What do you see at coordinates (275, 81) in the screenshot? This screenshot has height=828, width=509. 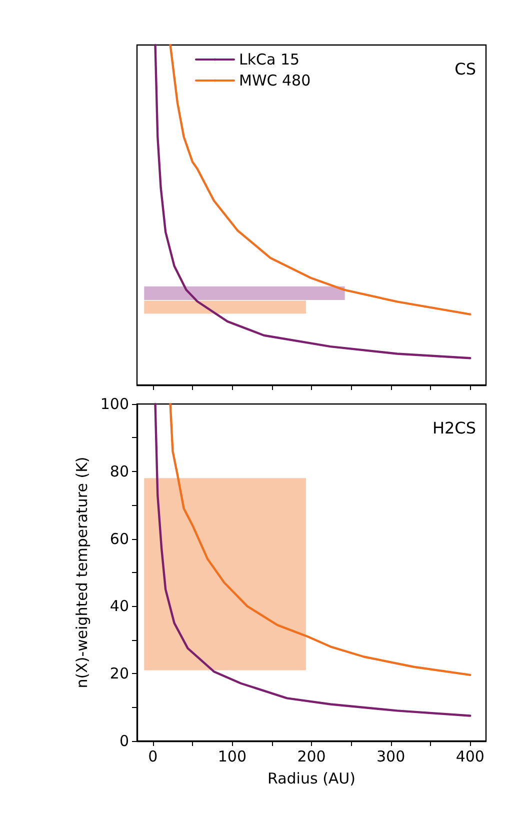 I see `legend-label: MWC 480` at bounding box center [275, 81].